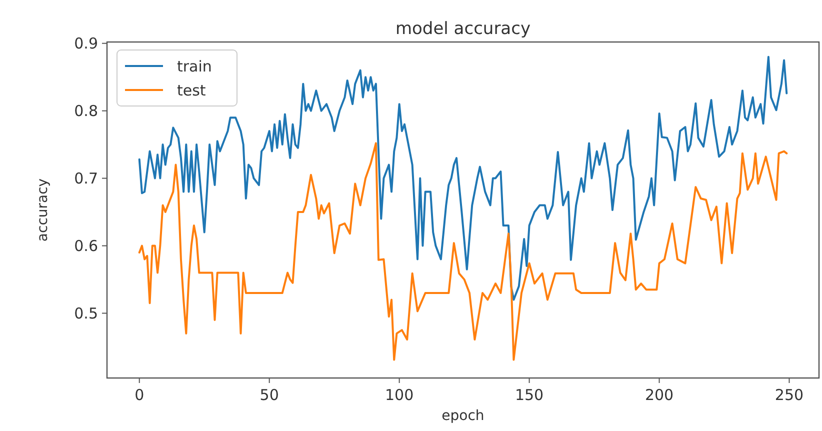 Image resolution: width=822 pixels, height=431 pixels. I want to click on legend-label: train, so click(194, 66).